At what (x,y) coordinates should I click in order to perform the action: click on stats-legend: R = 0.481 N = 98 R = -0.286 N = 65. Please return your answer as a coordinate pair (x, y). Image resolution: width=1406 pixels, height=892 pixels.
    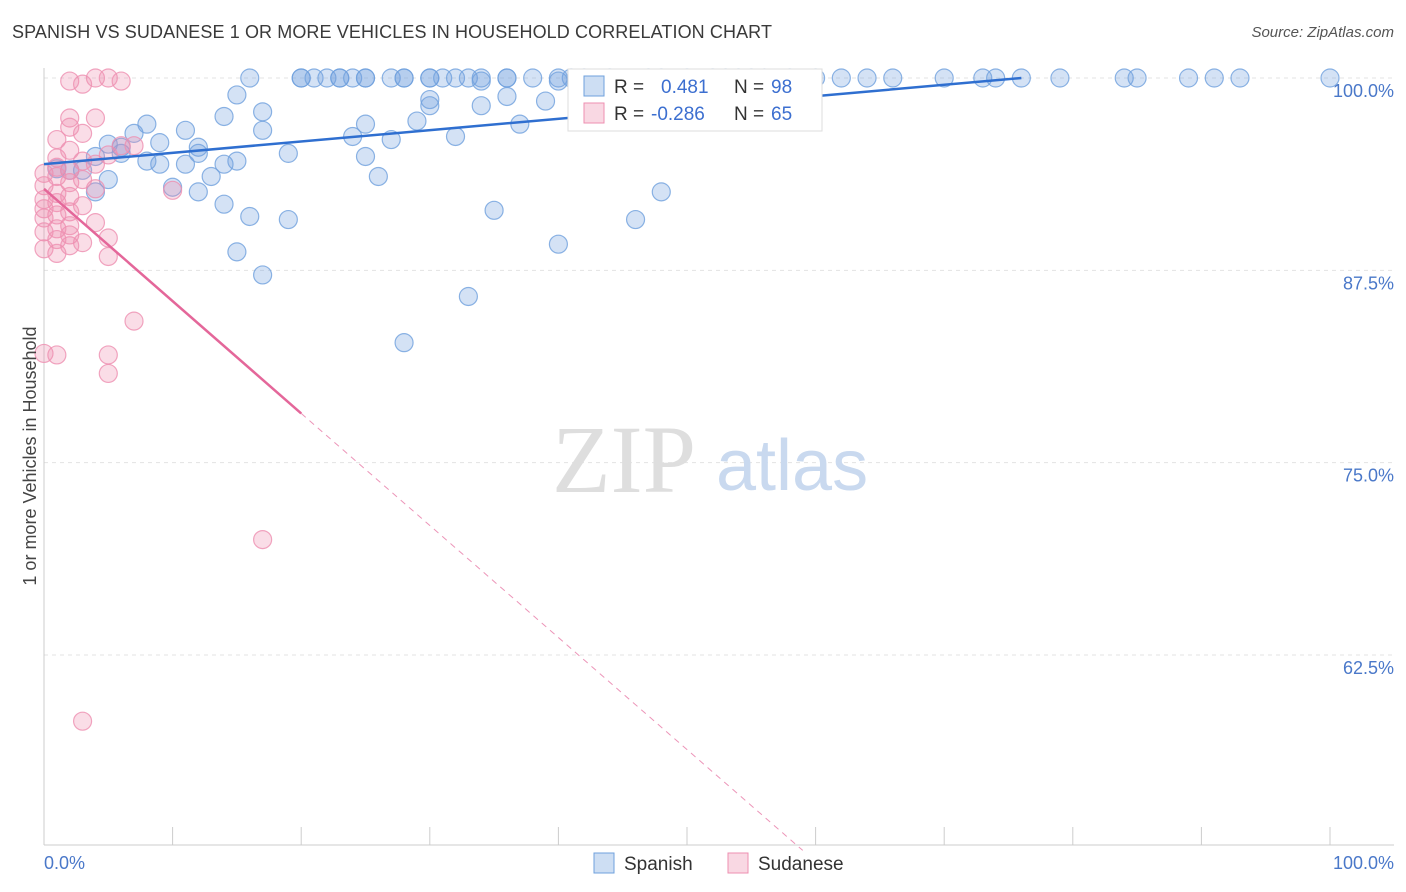
    Looking at the image, I should click on (695, 100).